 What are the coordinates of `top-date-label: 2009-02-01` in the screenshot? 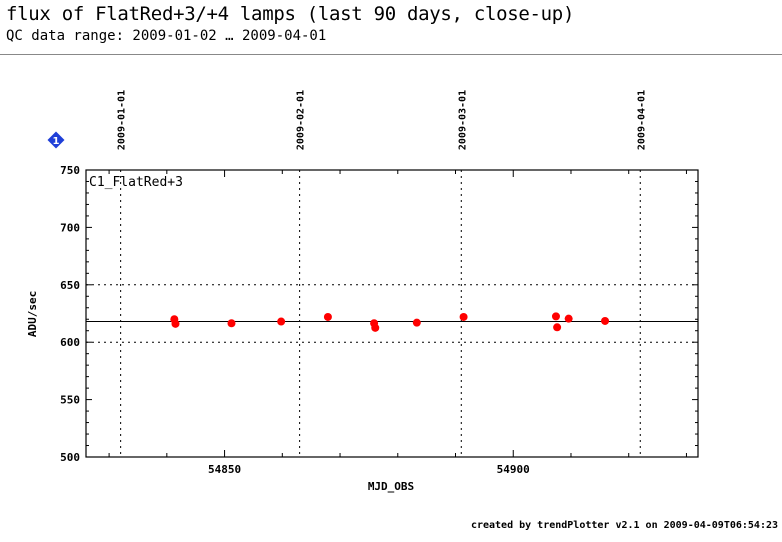 It's located at (301, 120).